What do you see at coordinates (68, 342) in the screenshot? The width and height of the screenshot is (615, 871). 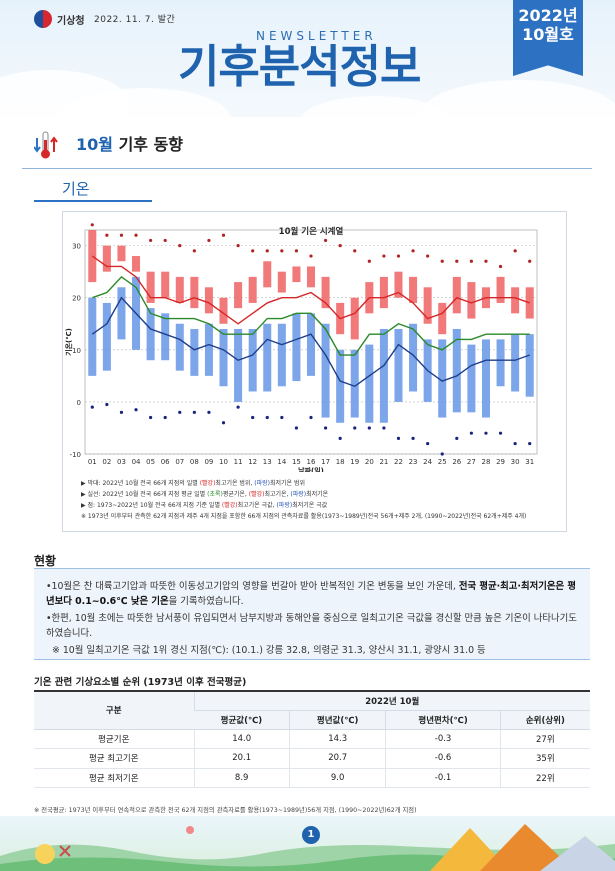 I see `y-axis-label: 기온(℃)` at bounding box center [68, 342].